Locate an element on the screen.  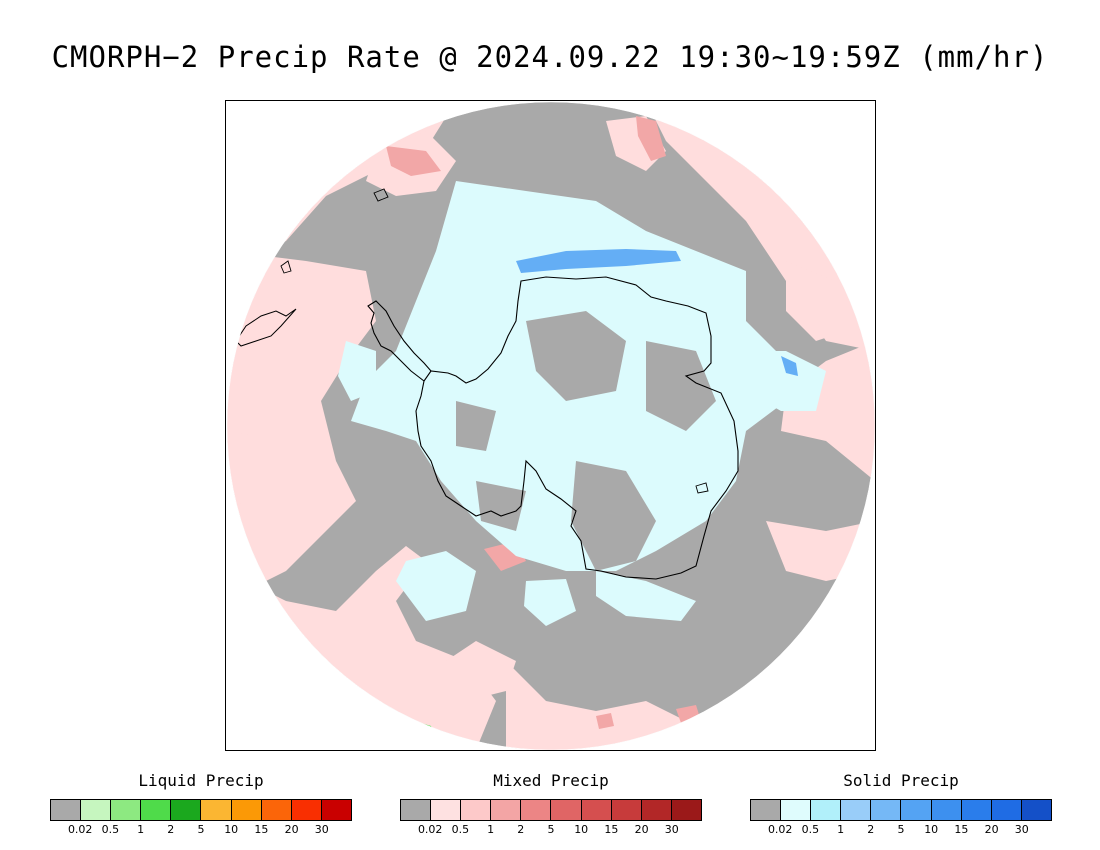
legend-bar-liquid is located at coordinates (201, 810).